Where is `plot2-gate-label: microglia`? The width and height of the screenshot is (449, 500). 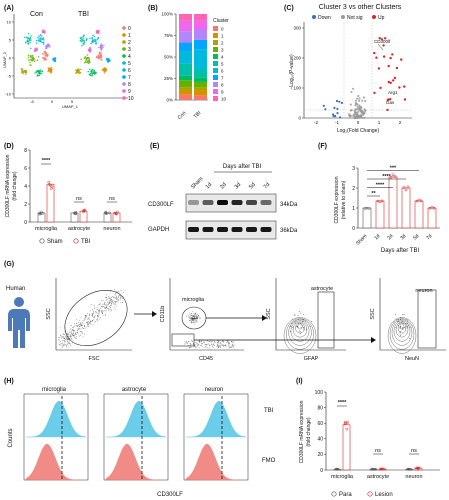
plot2-gate-label: microglia is located at coordinates (193, 300).